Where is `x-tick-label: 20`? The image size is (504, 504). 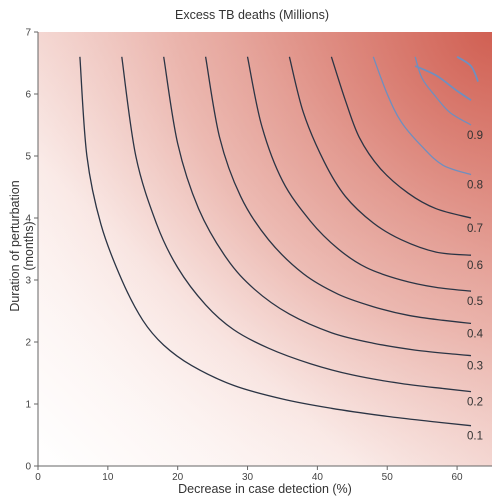
x-tick-label: 20 is located at coordinates (178, 477).